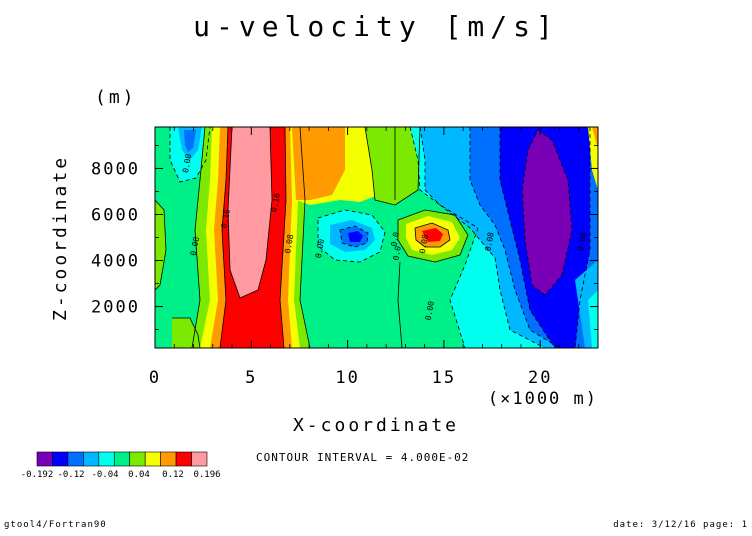 Image resolution: width=752 pixels, height=536 pixels. Describe the element at coordinates (115, 169) in the screenshot. I see `y-tick-label: 8000` at that location.